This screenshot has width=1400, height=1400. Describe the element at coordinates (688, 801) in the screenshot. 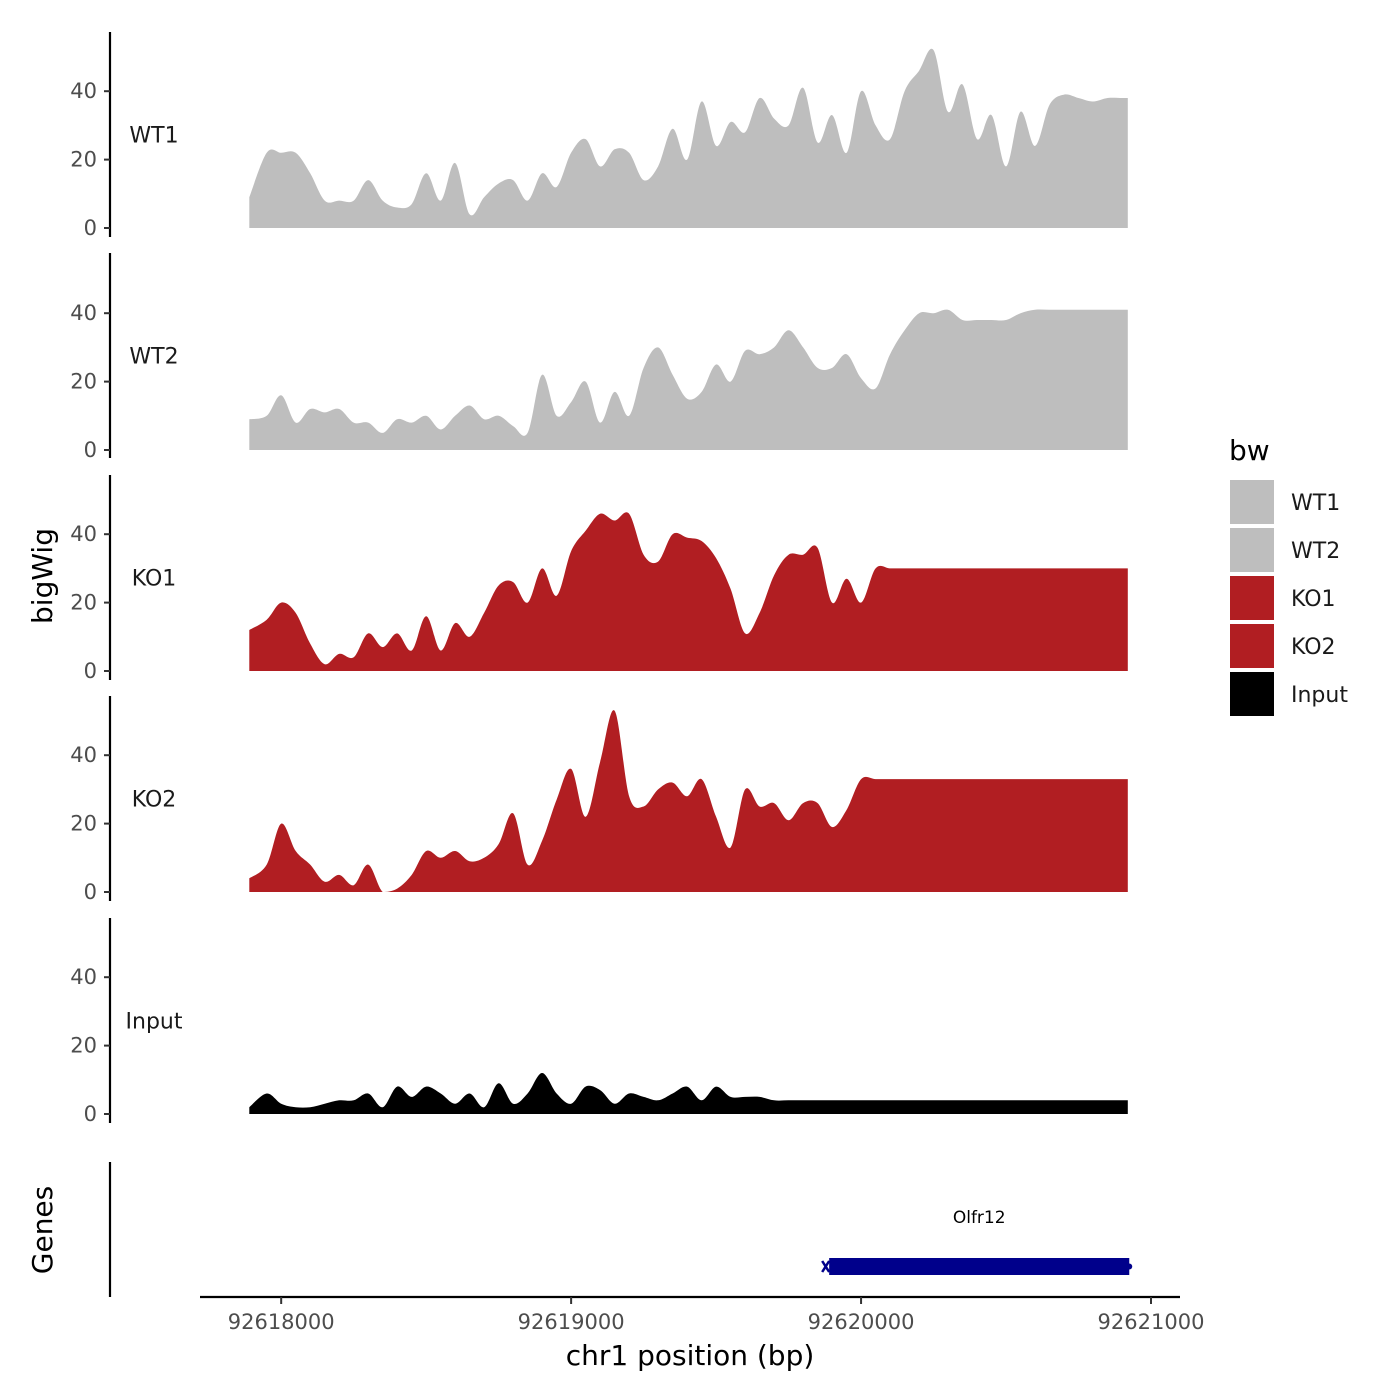

I see `coverage-area-ko2` at that location.